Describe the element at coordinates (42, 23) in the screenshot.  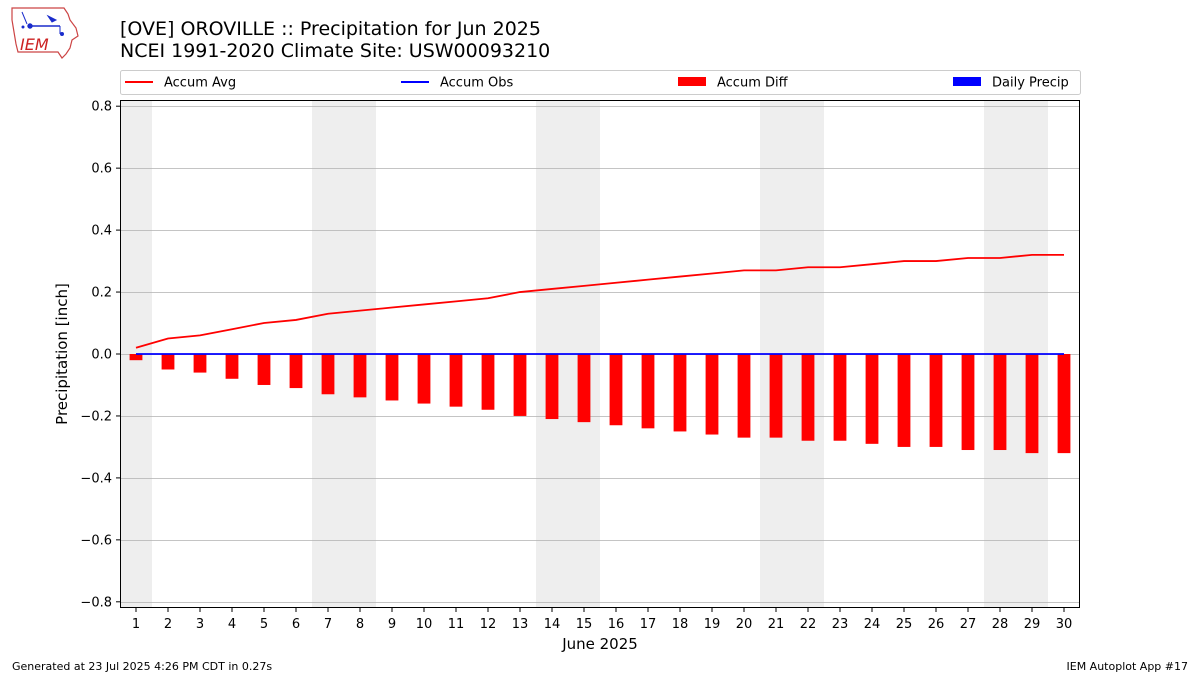
I see `weather-station-icon` at that location.